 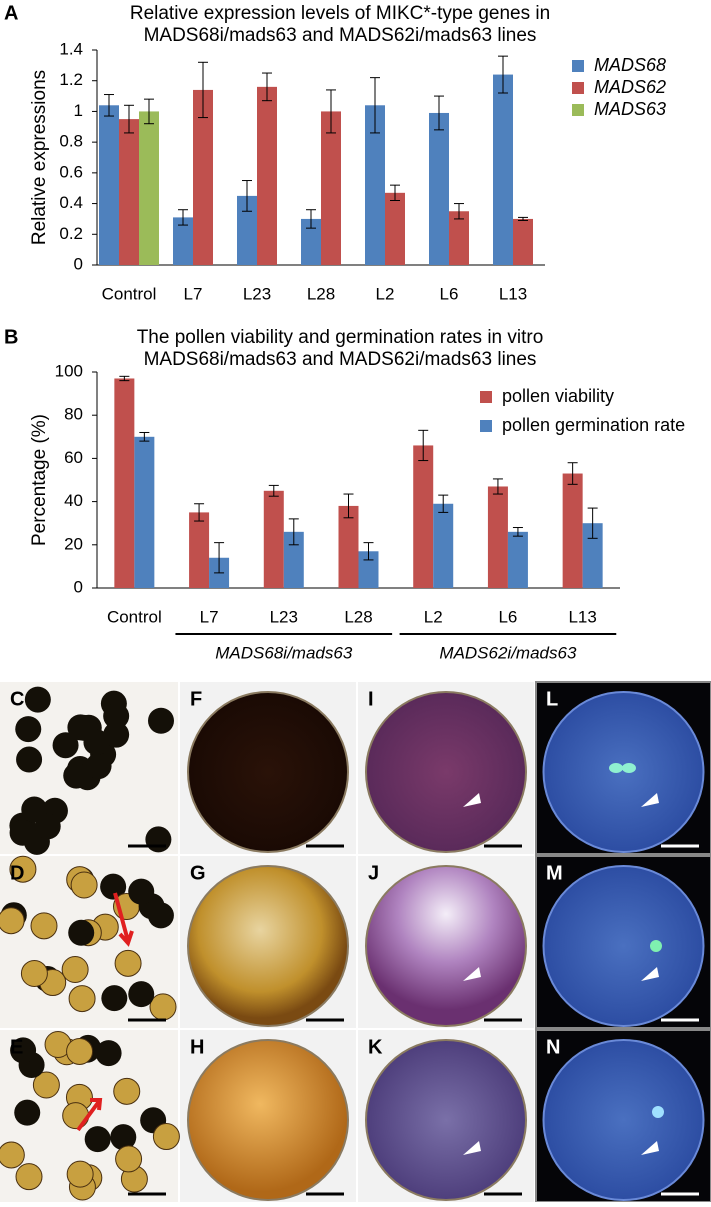 What do you see at coordinates (71, 202) in the screenshot?
I see `y-tick-label: 0.4` at bounding box center [71, 202].